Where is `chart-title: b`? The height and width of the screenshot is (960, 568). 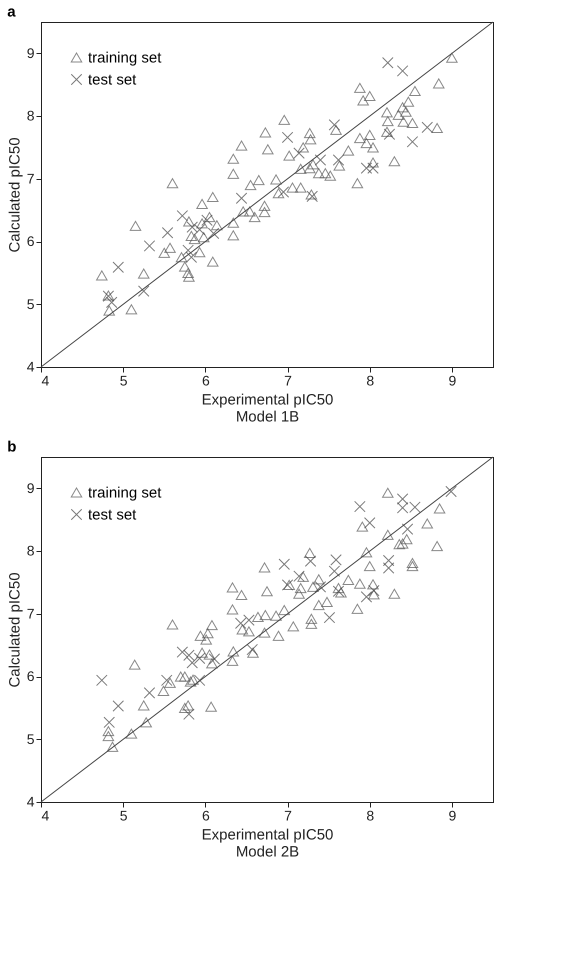 chart-title: b is located at coordinates (11, 447).